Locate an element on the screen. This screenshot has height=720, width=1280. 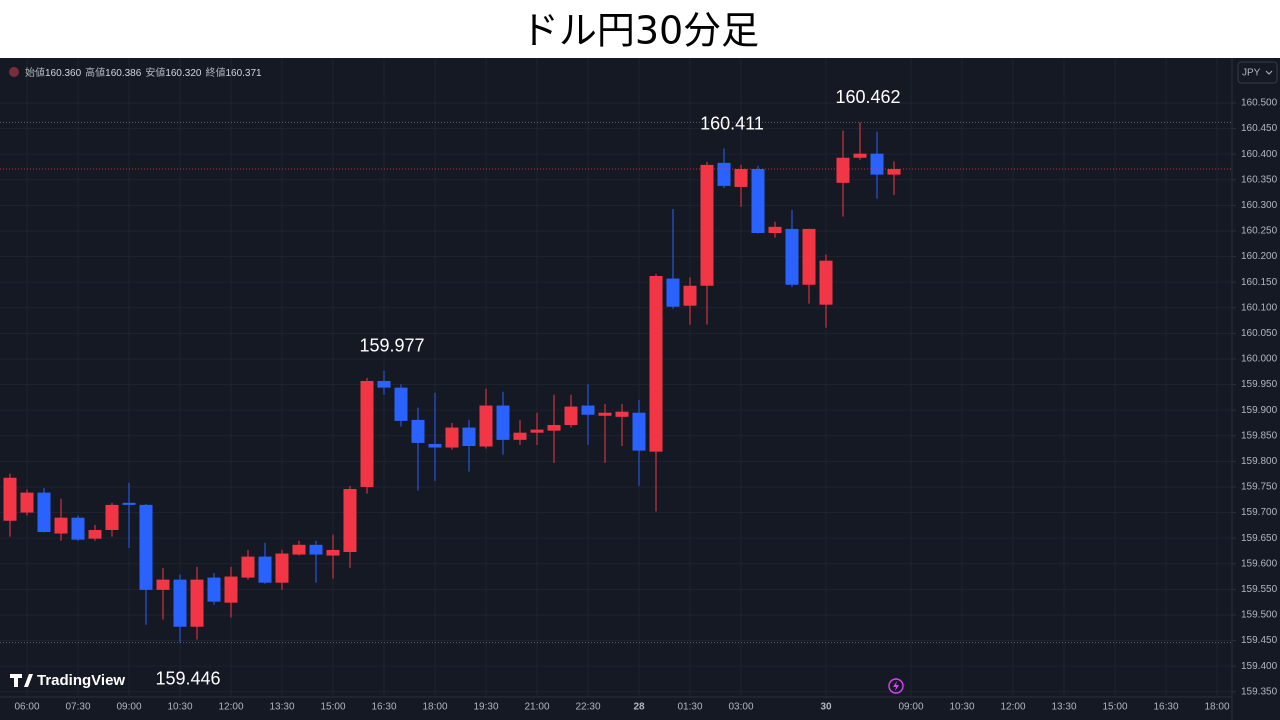
flash-icon is located at coordinates (896, 686).